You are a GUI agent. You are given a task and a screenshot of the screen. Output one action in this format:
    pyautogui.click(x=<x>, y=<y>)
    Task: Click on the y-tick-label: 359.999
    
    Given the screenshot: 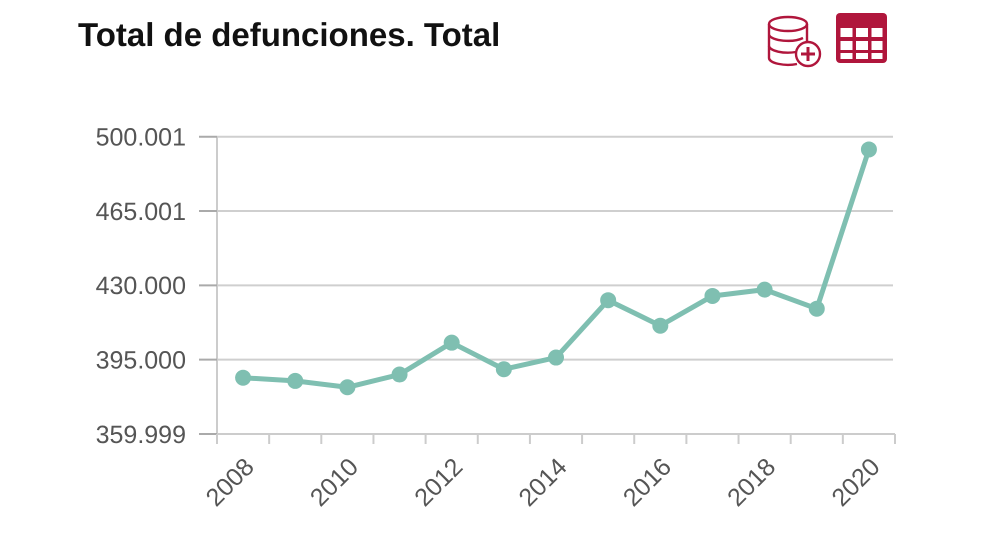 What is the action you would take?
    pyautogui.click(x=141, y=434)
    